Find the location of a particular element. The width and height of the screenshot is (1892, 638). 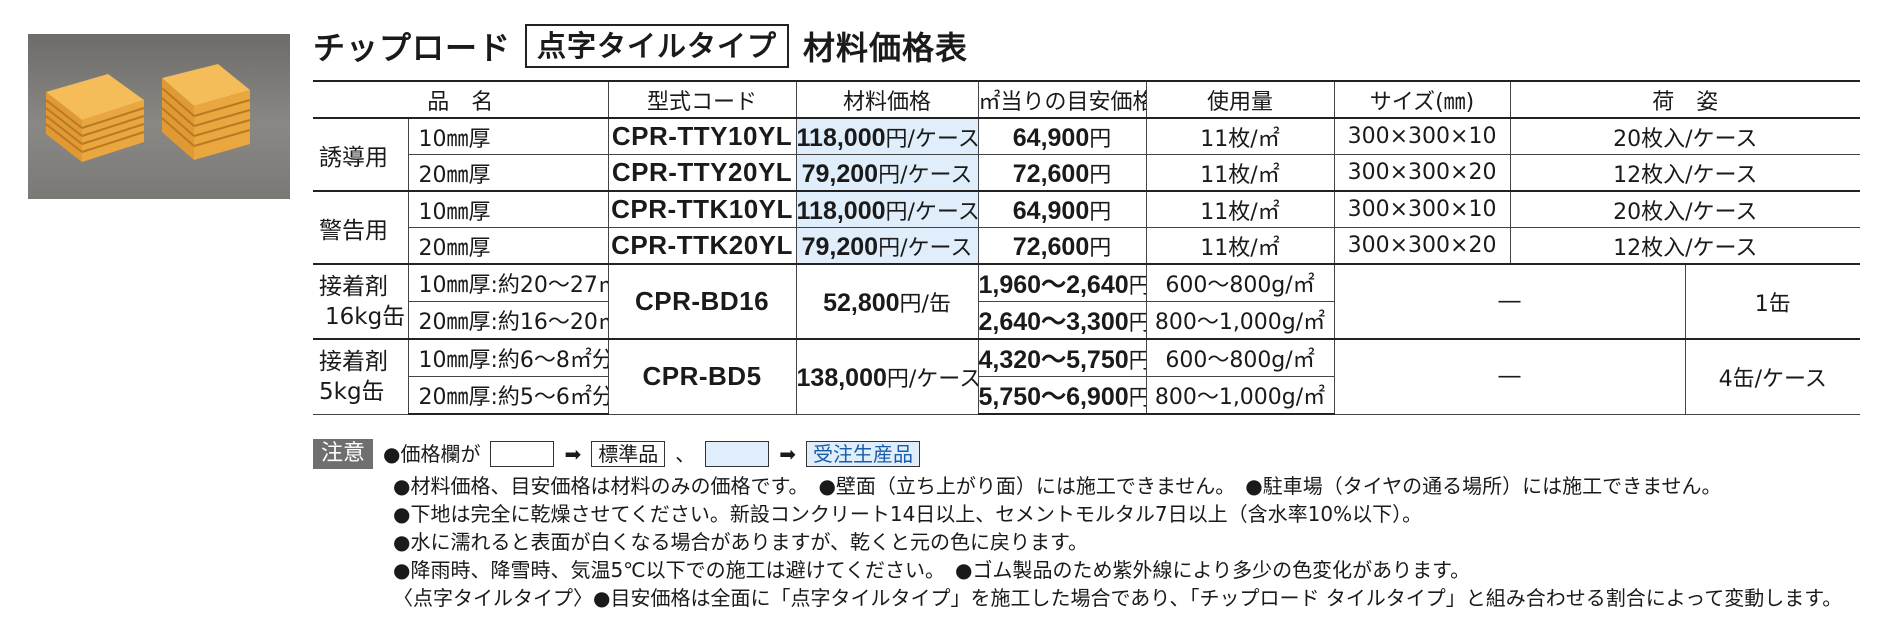

group-label-warning: 警告用 is located at coordinates (361, 227).